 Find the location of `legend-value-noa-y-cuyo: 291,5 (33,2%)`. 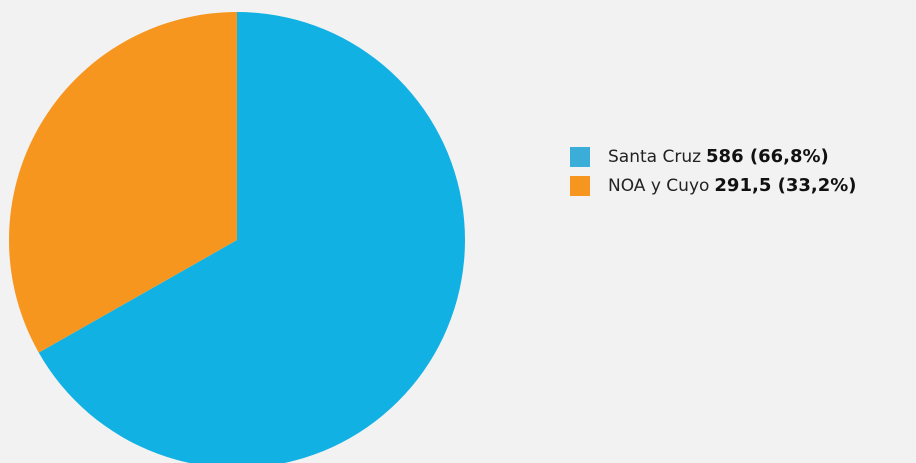

legend-value-noa-y-cuyo: 291,5 (33,2%) is located at coordinates (785, 185).